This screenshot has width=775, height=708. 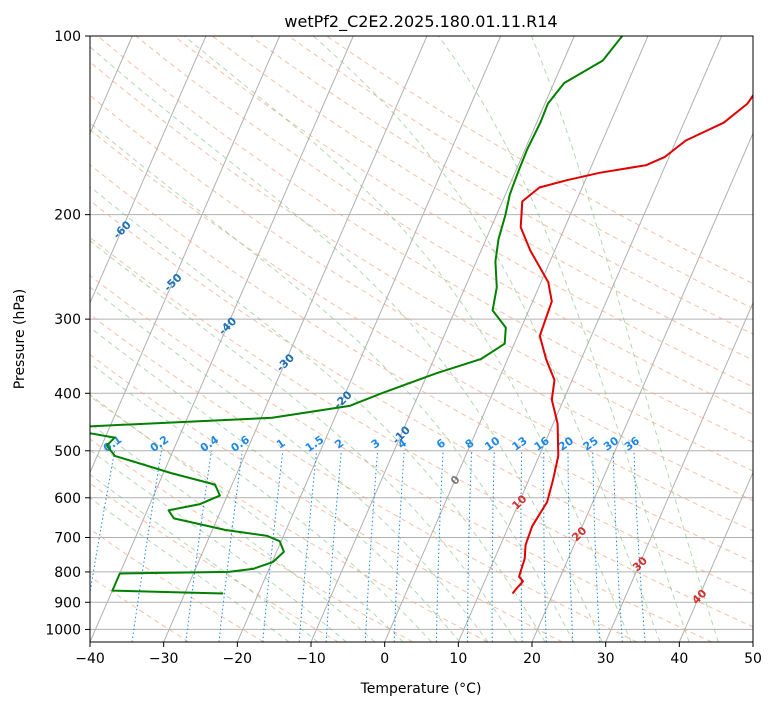 I want to click on dry-adiabat-label: -40, so click(x=227, y=325).